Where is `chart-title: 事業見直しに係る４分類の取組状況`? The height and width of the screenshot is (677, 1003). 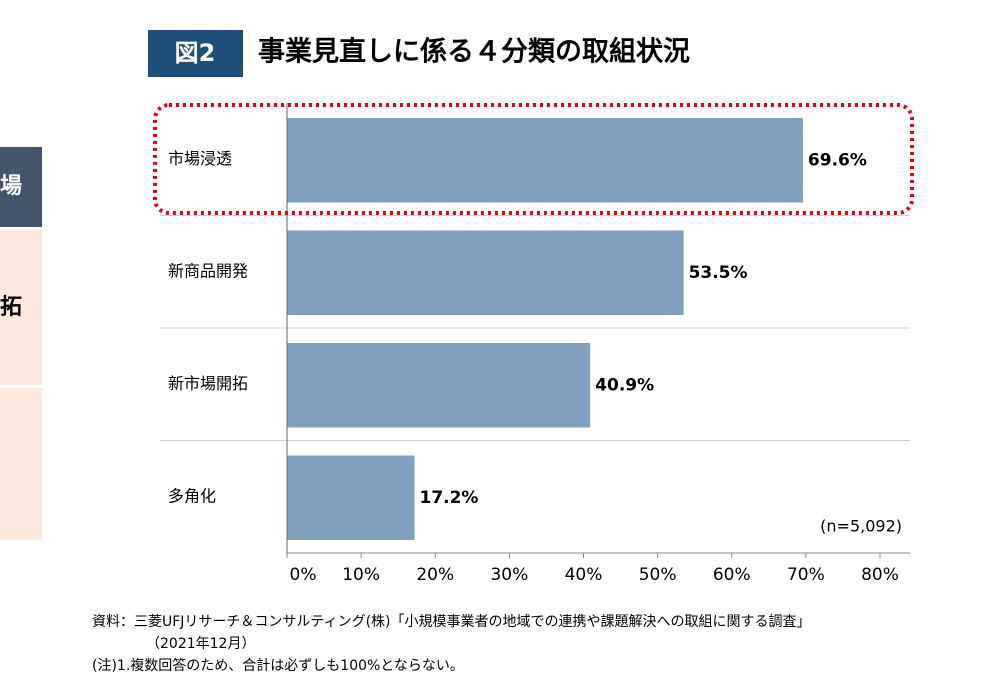 chart-title: 事業見直しに係る４分類の取組状況 is located at coordinates (474, 52).